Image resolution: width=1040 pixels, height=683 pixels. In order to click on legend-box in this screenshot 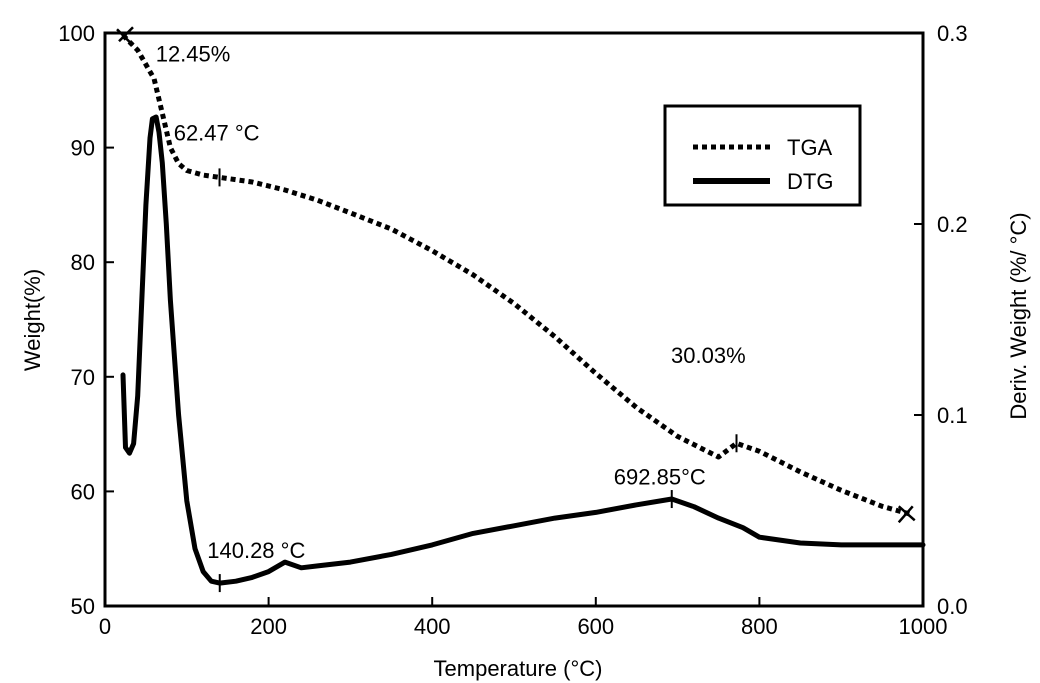, I will do `click(762, 155)`.